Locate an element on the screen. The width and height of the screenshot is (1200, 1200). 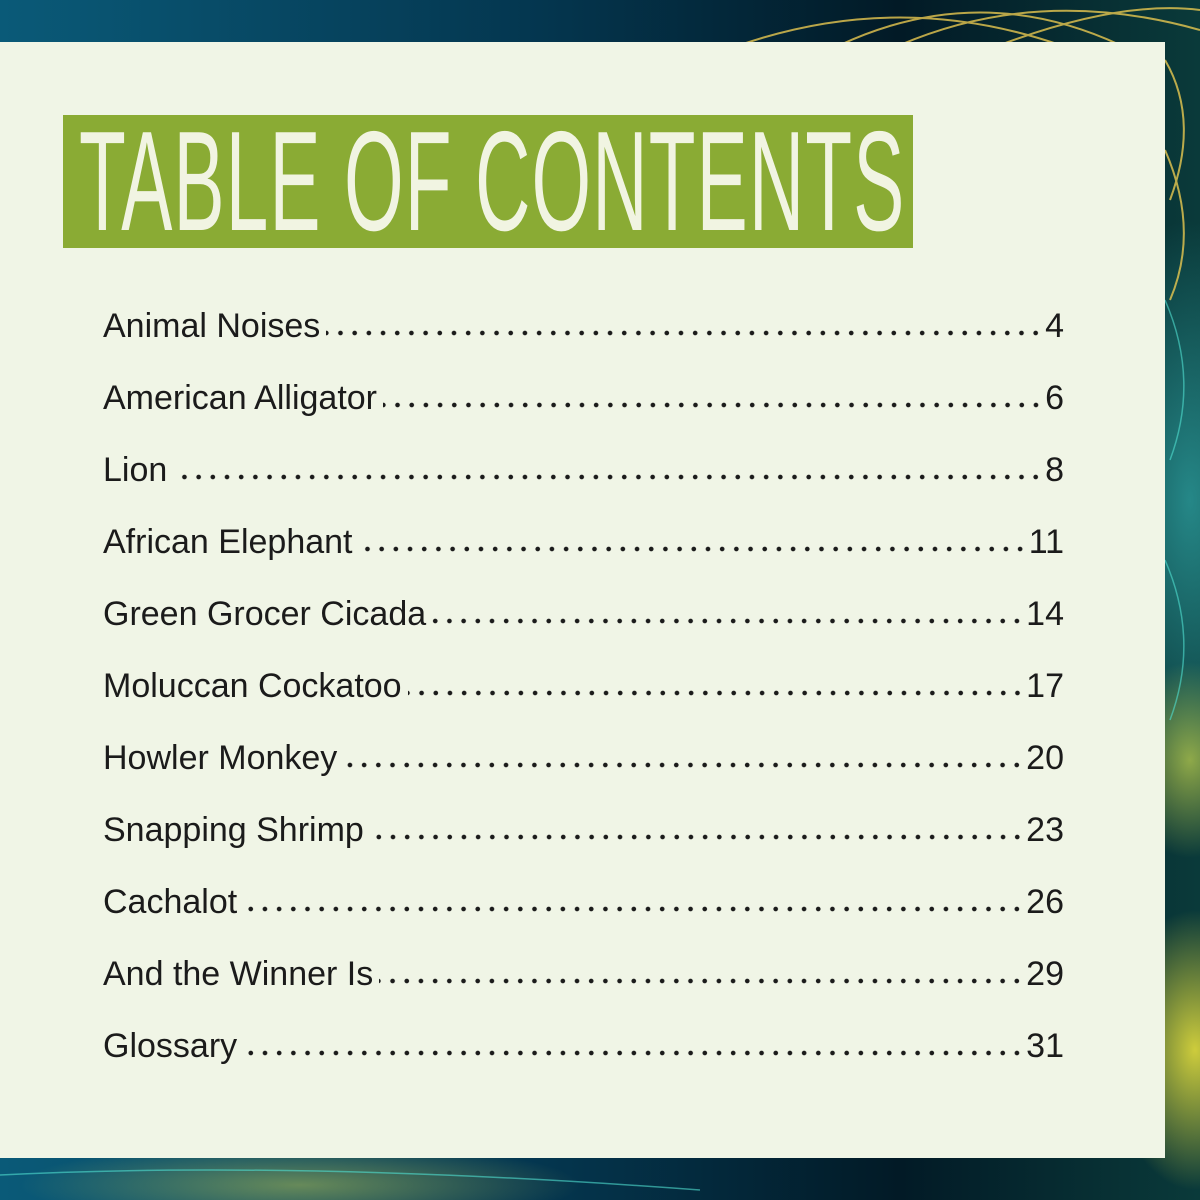
toc-entry-label: American Alligator is located at coordinates (240, 398).